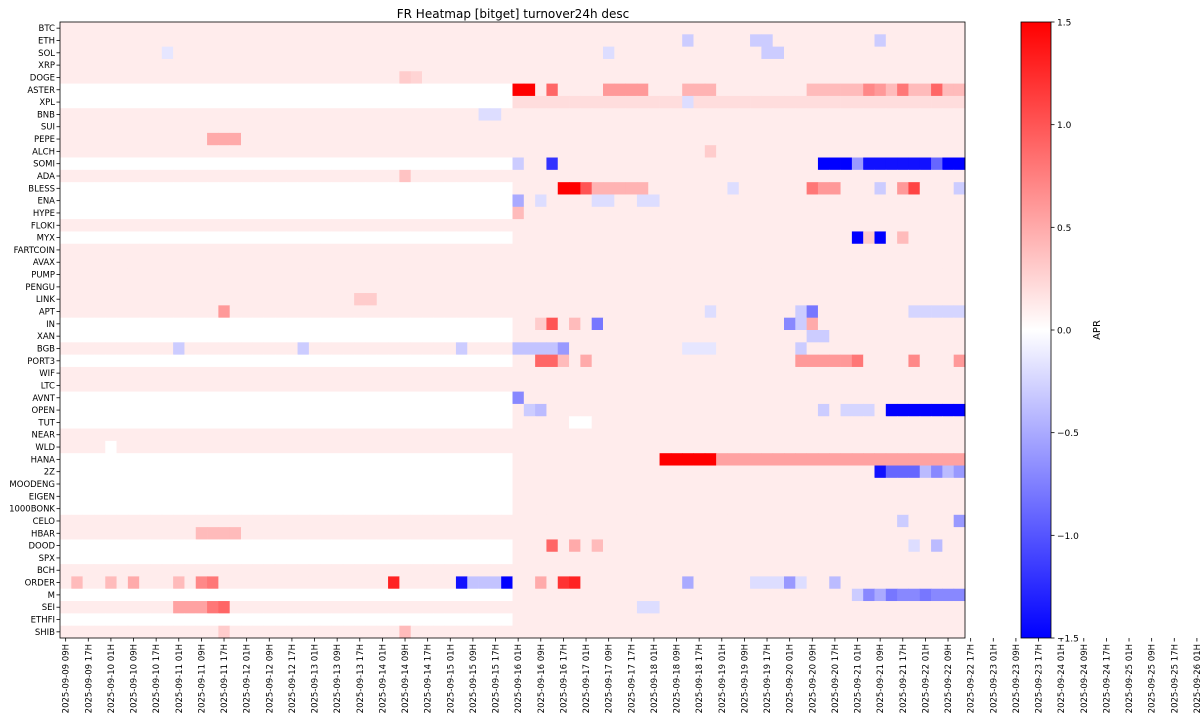 The image size is (1200, 720). Describe the element at coordinates (1068, 434) in the screenshot. I see `colorbar-tick-label: −0.5` at that location.